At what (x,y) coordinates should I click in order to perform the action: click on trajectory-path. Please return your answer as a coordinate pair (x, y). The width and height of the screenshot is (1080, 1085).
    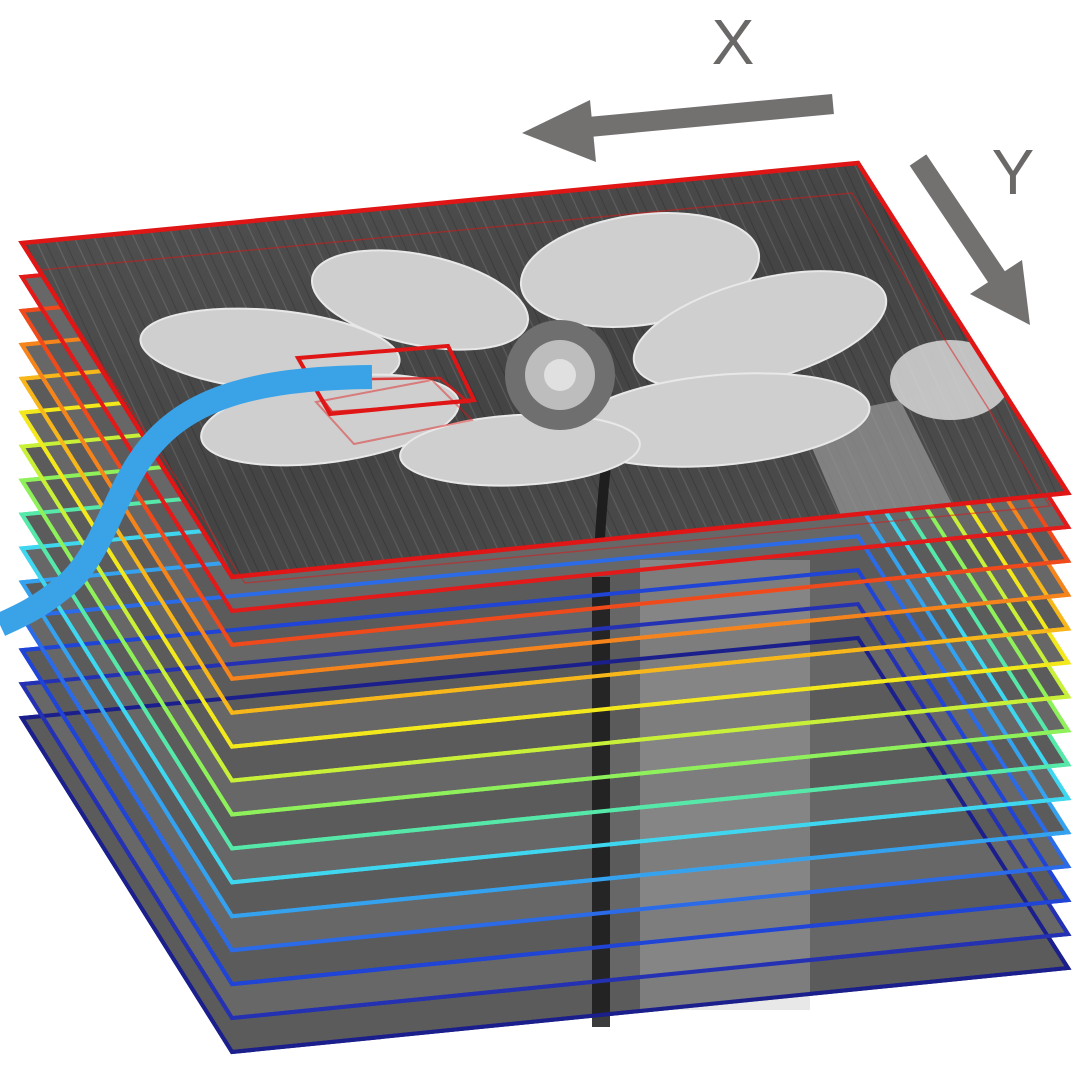
    Looking at the image, I should click on (186, 500).